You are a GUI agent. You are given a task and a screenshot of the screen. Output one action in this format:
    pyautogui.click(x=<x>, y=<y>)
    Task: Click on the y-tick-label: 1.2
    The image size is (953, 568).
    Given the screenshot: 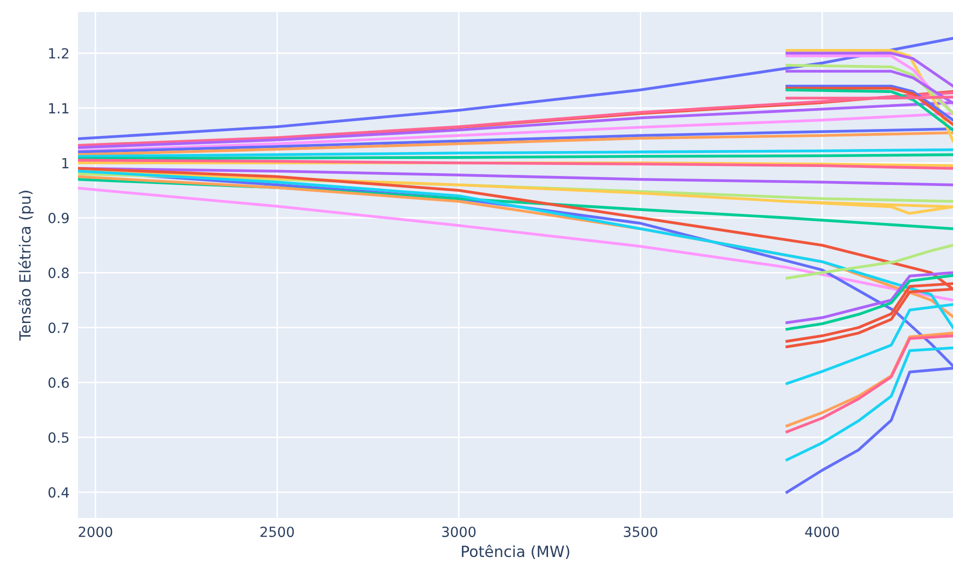 What is the action you would take?
    pyautogui.click(x=58, y=53)
    